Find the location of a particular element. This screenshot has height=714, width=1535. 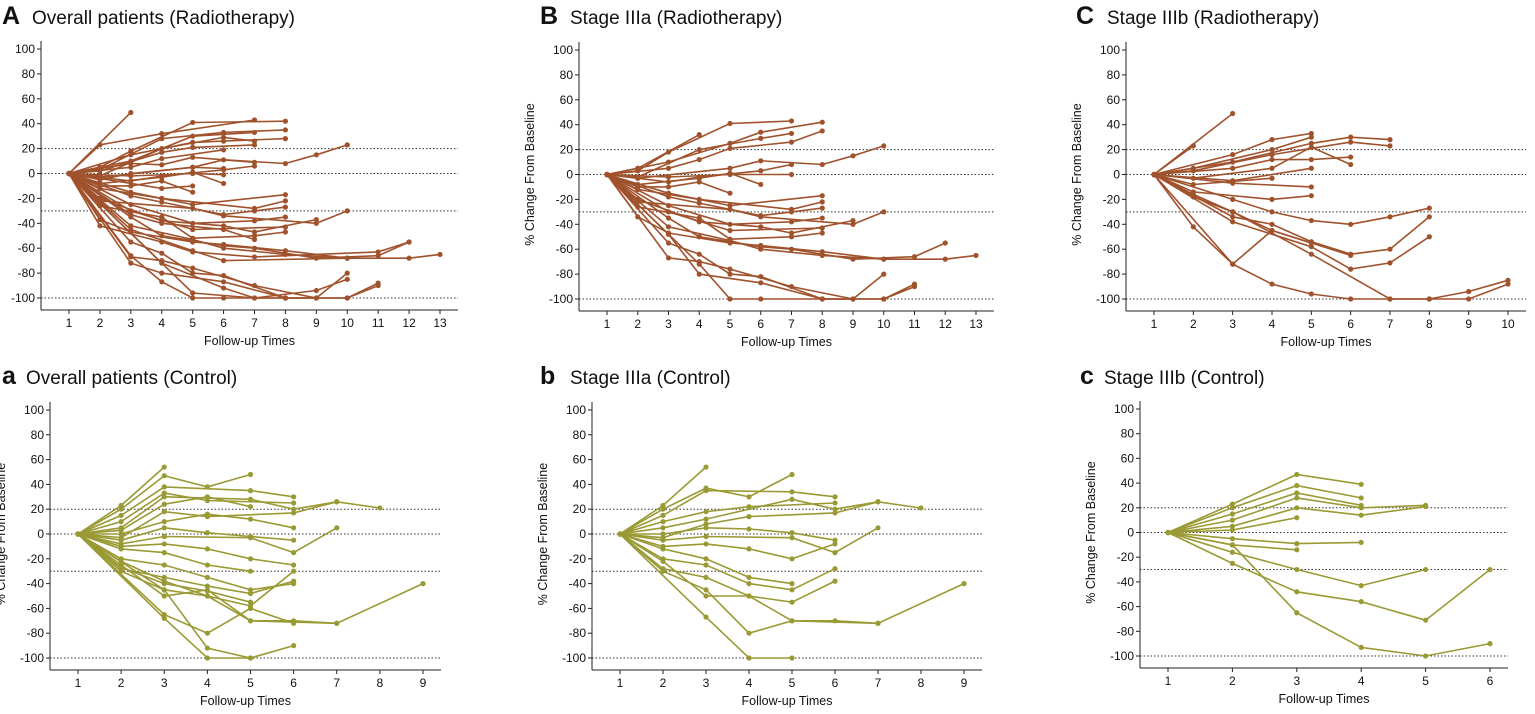

x-tick-label: 4 is located at coordinates (1272, 324).